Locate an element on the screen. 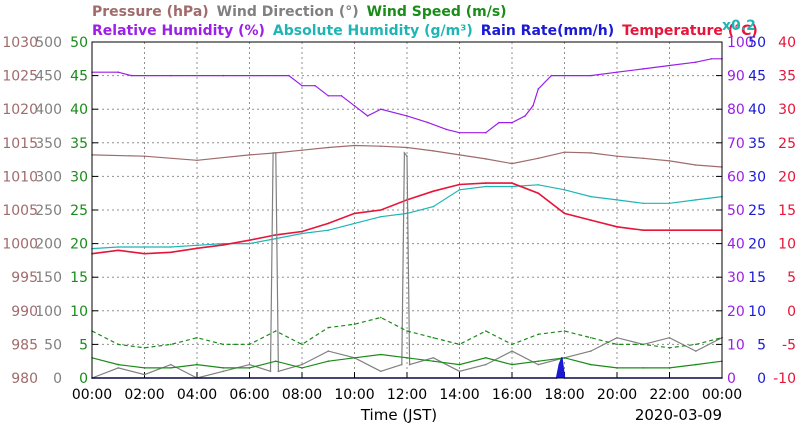 The height and width of the screenshot is (438, 800). y-tick-label-pressure: 995 is located at coordinates (24, 278).